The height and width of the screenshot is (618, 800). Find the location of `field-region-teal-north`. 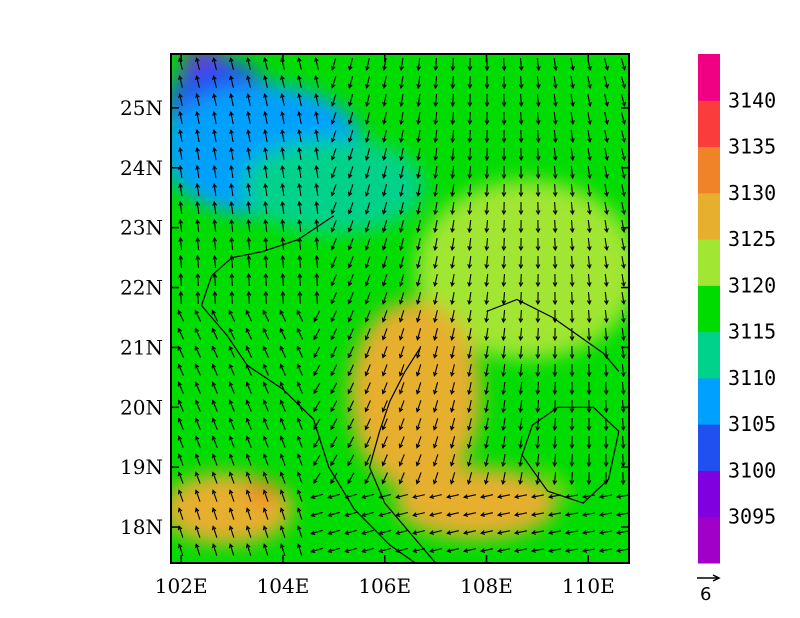

field-region-teal-north is located at coordinates (334, 185).